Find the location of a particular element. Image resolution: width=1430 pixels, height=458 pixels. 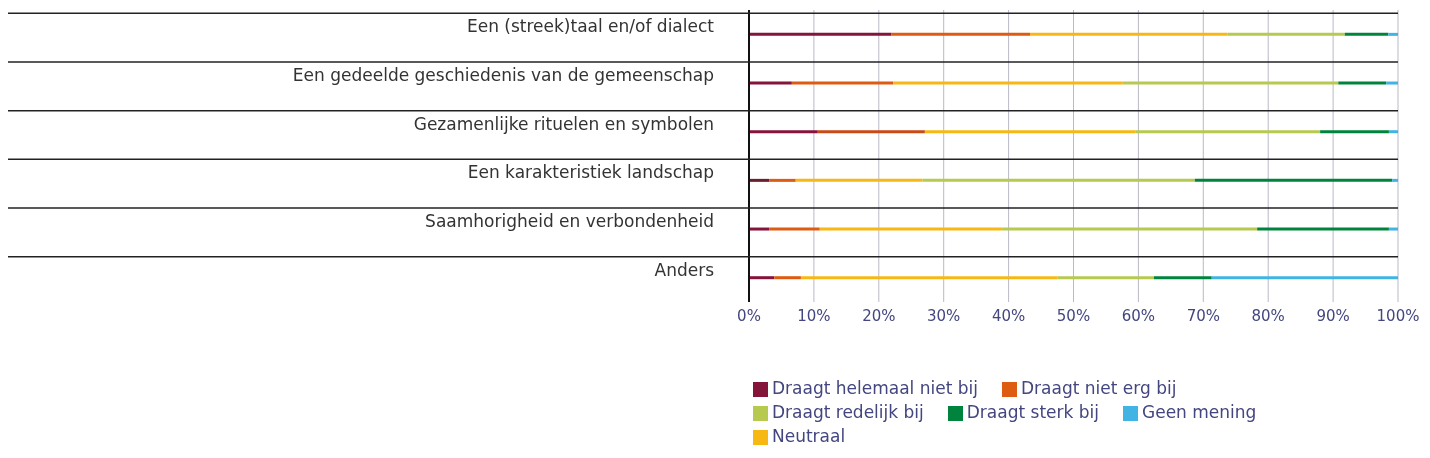

x-tick-label: 80% is located at coordinates (1268, 315).